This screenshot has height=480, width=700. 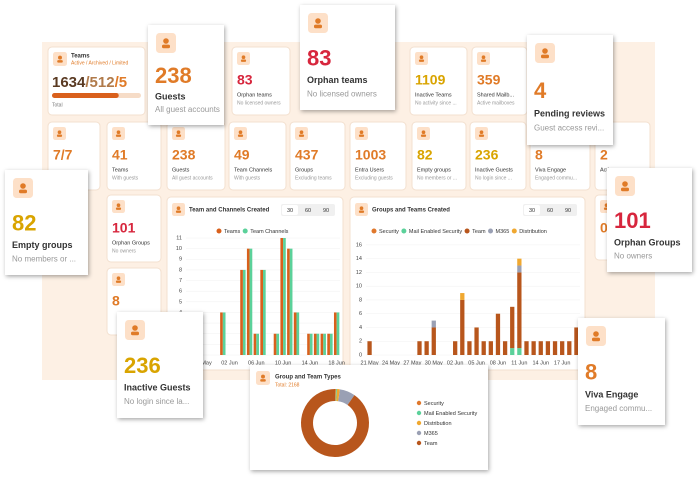 I want to click on legend-label: Distribution, so click(x=533, y=232).